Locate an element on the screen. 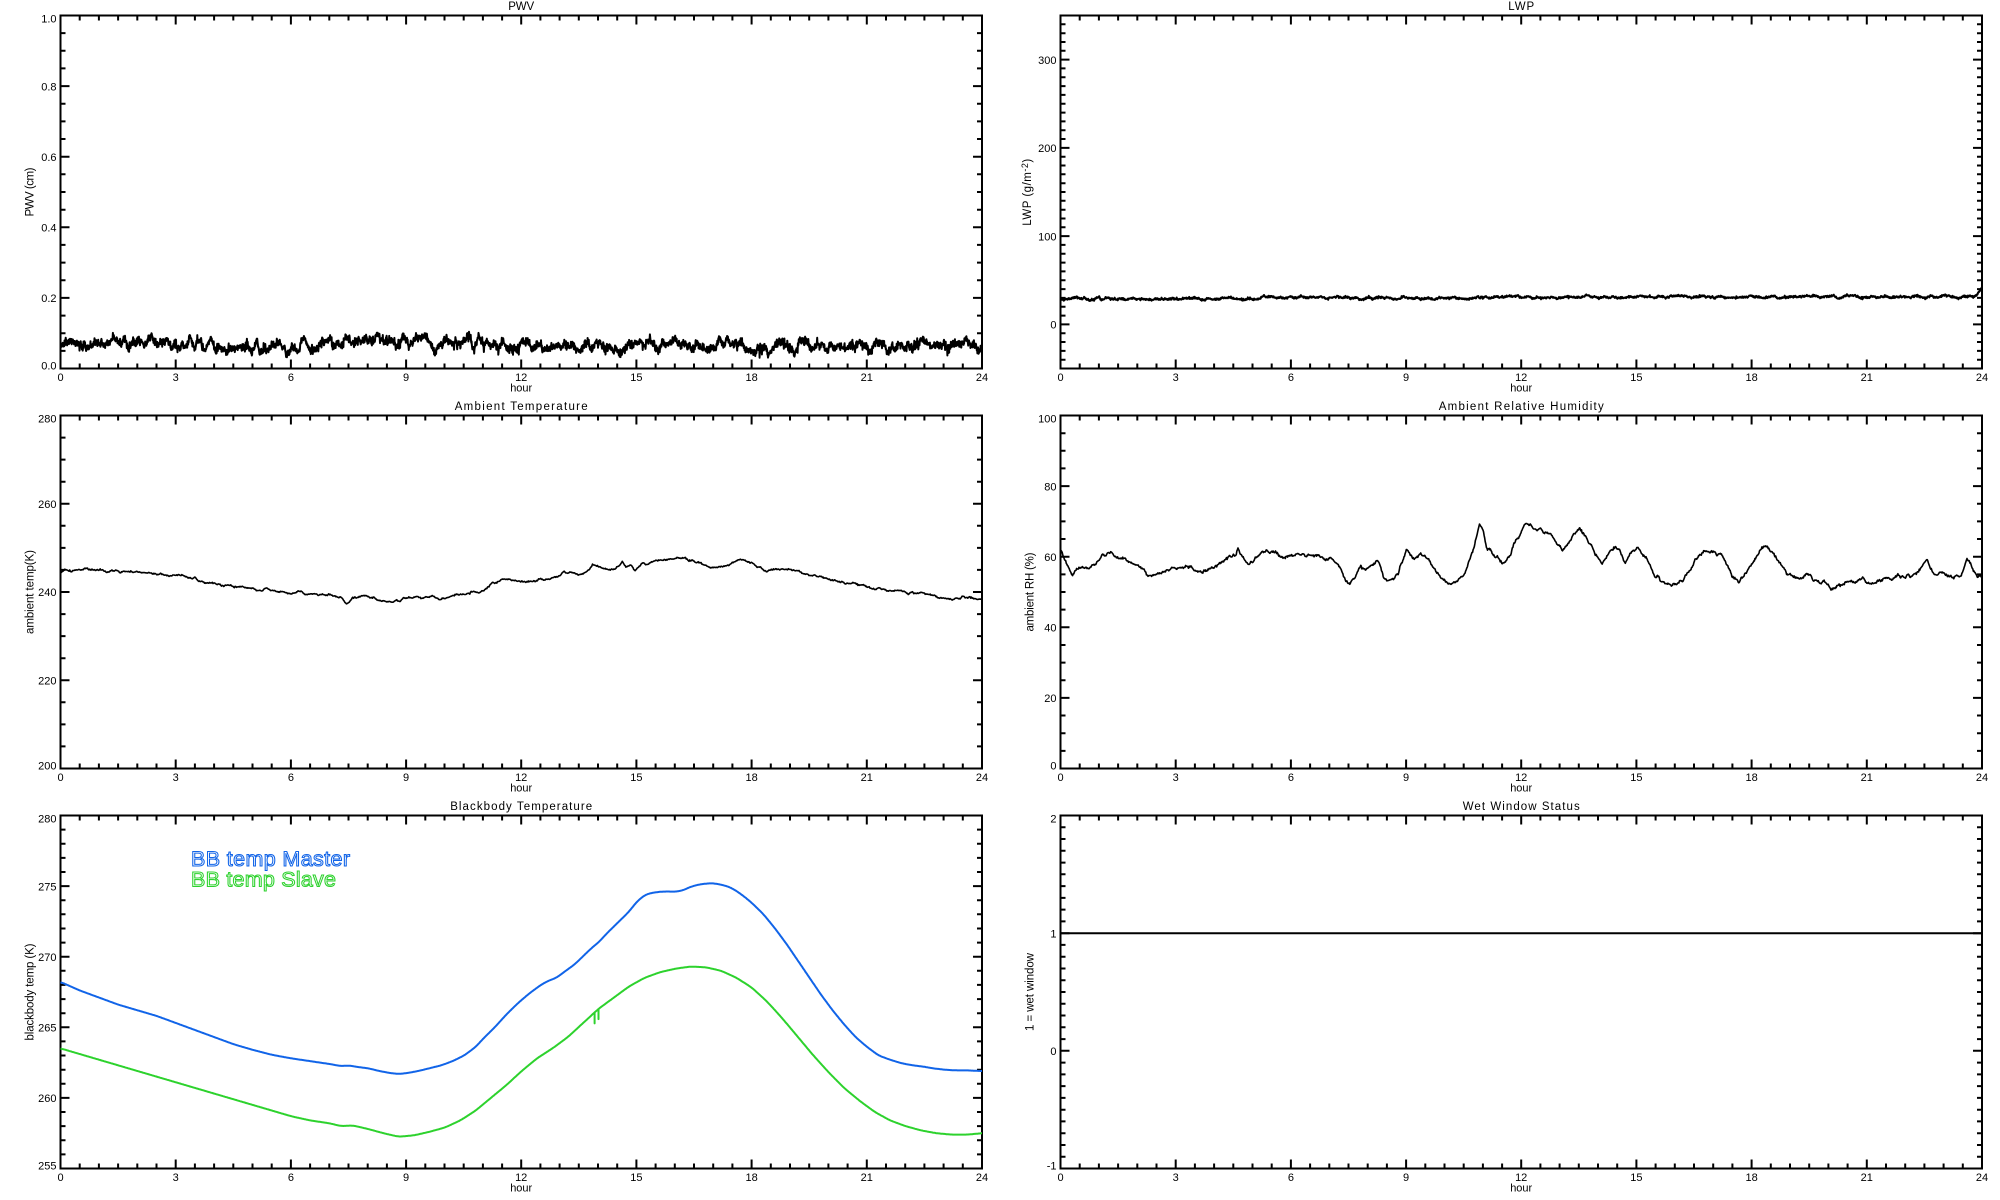  svg-text: 0.6 is located at coordinates (48, 158).